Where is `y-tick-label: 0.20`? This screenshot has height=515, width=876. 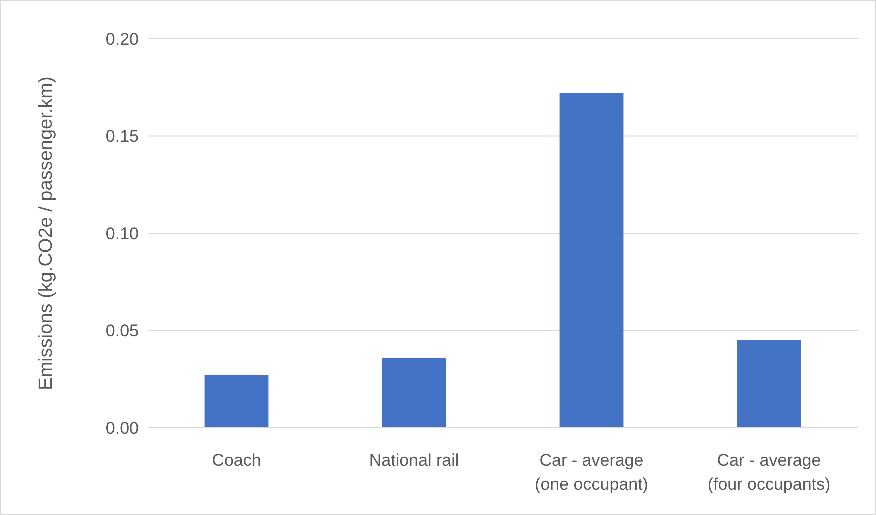
y-tick-label: 0.20 is located at coordinates (122, 39).